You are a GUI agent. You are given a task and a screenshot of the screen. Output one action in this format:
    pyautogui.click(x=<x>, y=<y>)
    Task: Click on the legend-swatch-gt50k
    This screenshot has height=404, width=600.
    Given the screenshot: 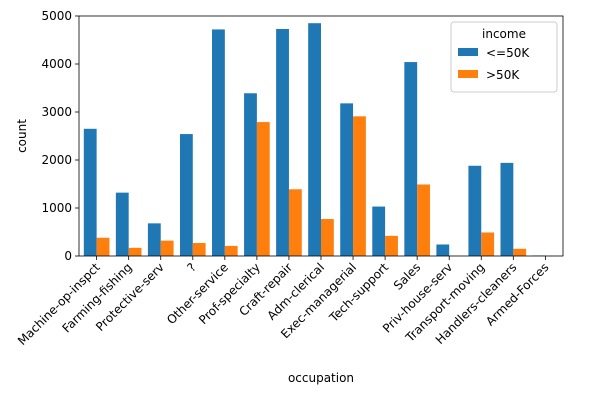 What is the action you would take?
    pyautogui.click(x=468, y=74)
    